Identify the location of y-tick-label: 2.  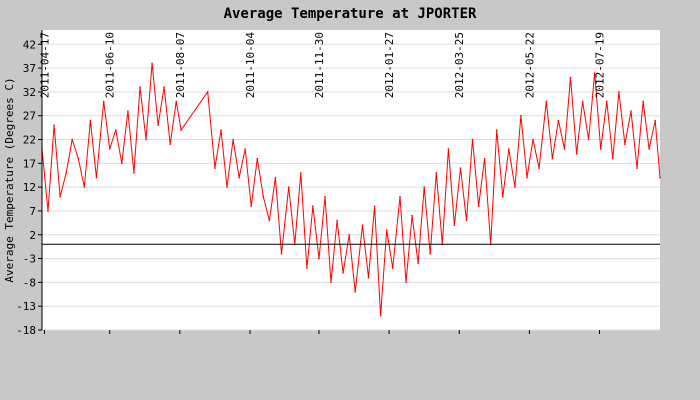
(32, 235).